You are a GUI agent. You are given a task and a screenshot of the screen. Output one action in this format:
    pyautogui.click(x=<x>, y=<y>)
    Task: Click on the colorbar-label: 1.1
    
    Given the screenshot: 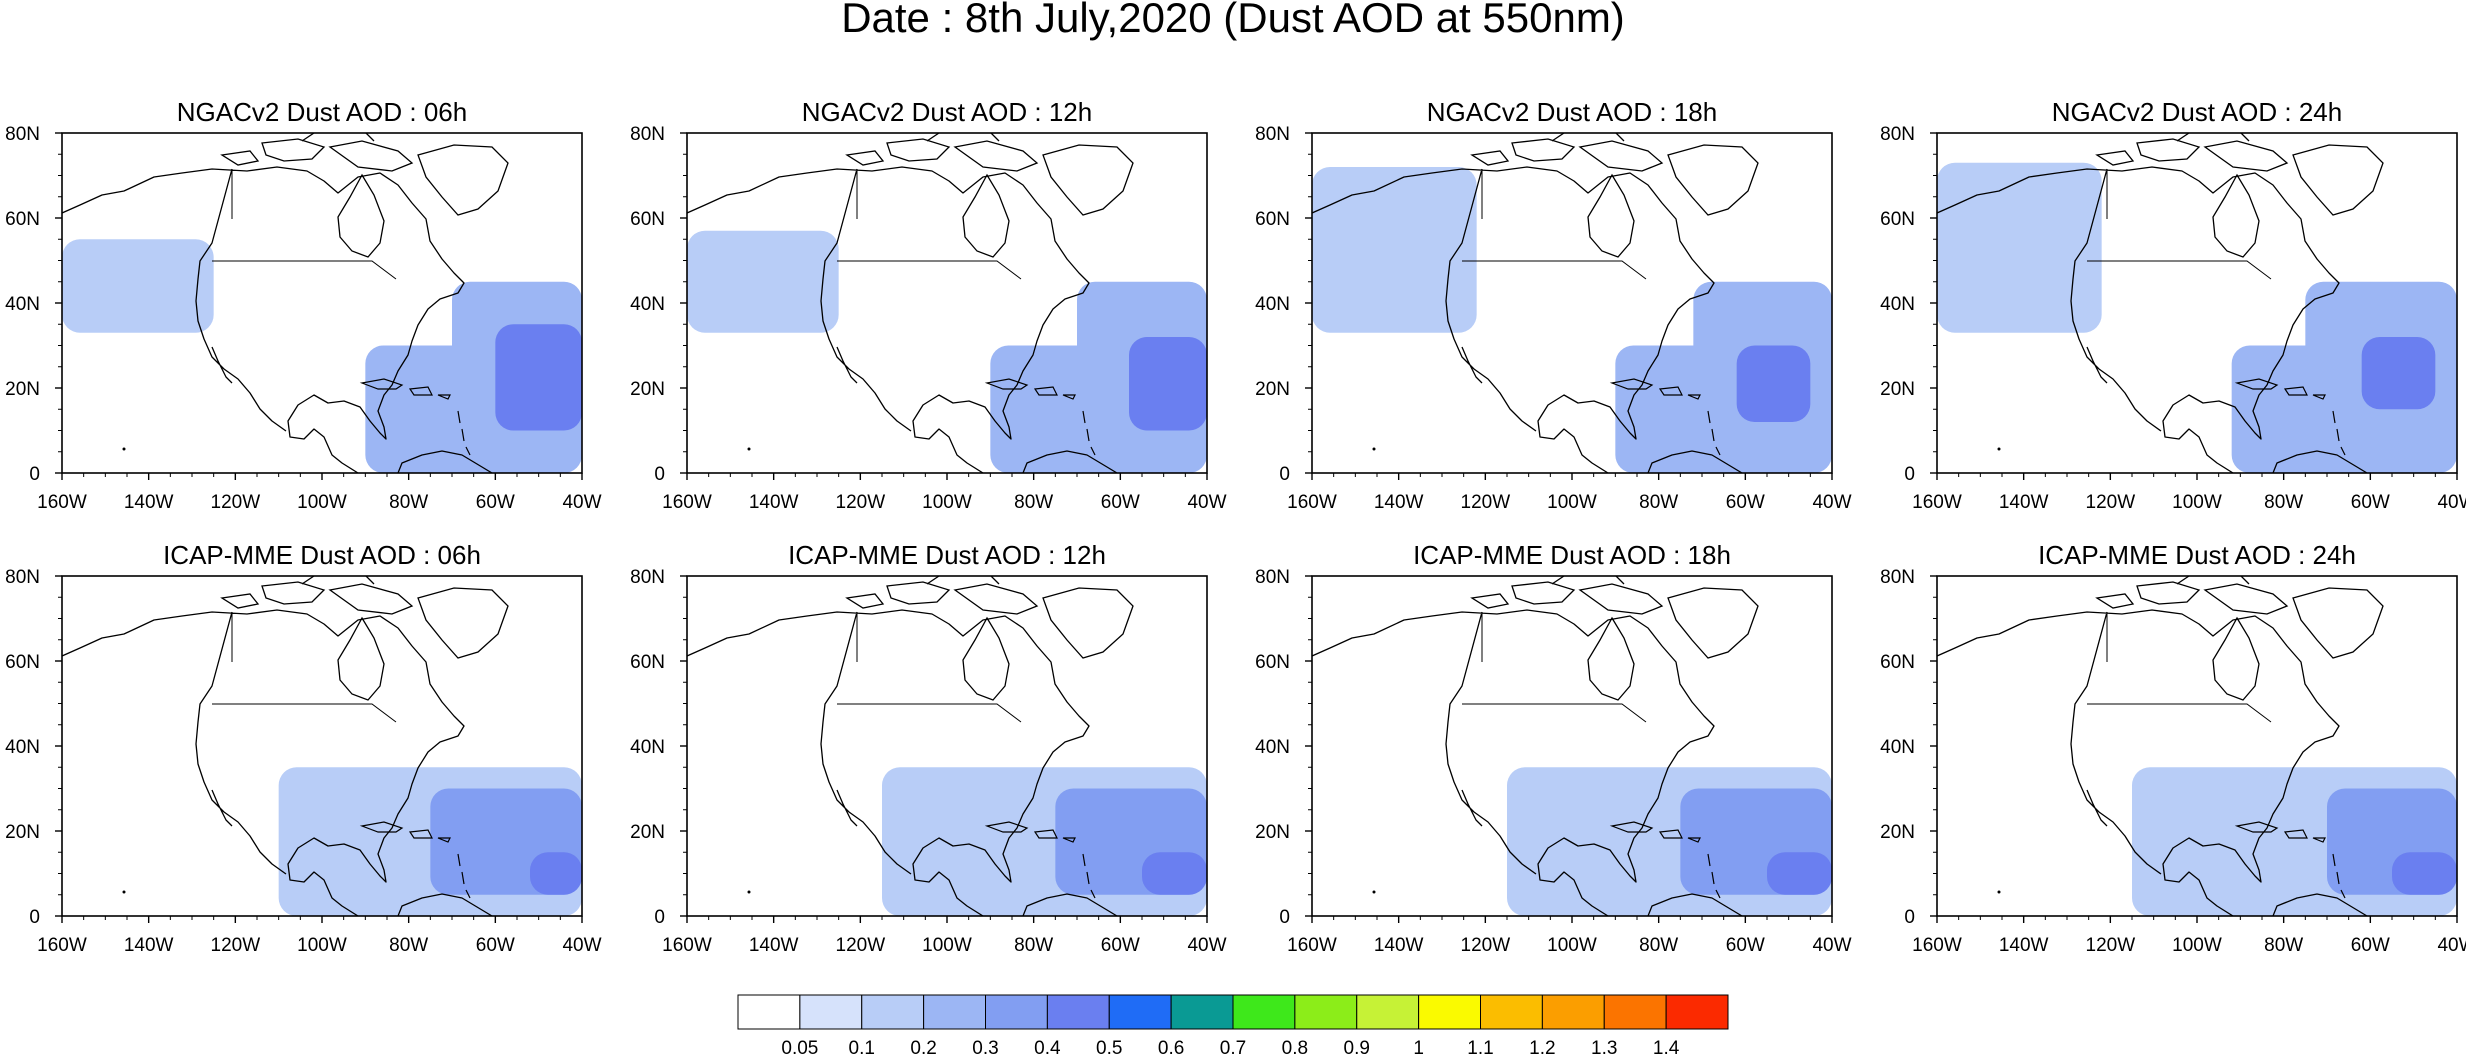 What is the action you would take?
    pyautogui.click(x=1480, y=1047)
    